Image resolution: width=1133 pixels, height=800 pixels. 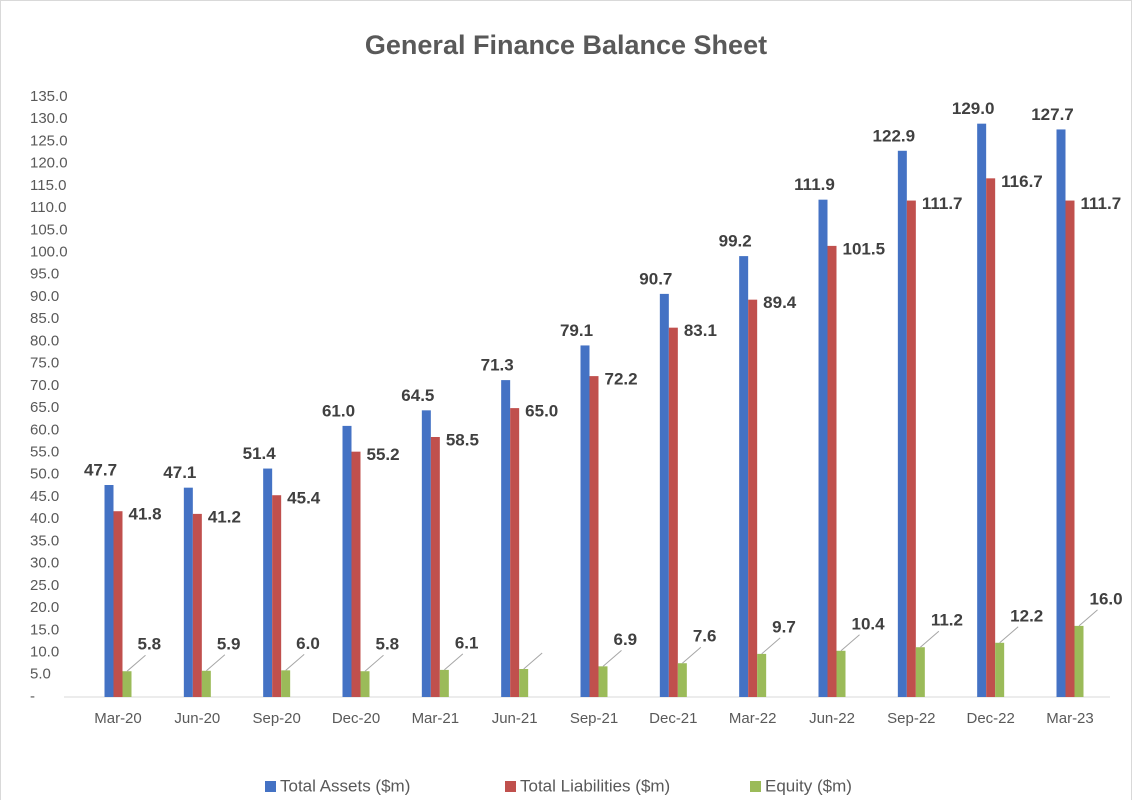 I want to click on data-label: 89.4, so click(x=780, y=302).